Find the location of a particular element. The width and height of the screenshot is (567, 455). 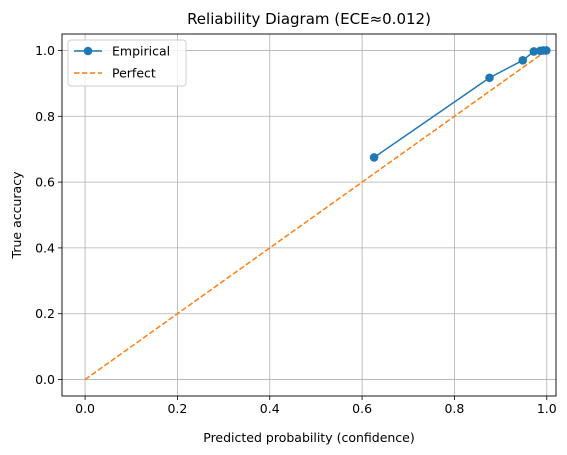

x-tick-label: 0.2 is located at coordinates (177, 408).